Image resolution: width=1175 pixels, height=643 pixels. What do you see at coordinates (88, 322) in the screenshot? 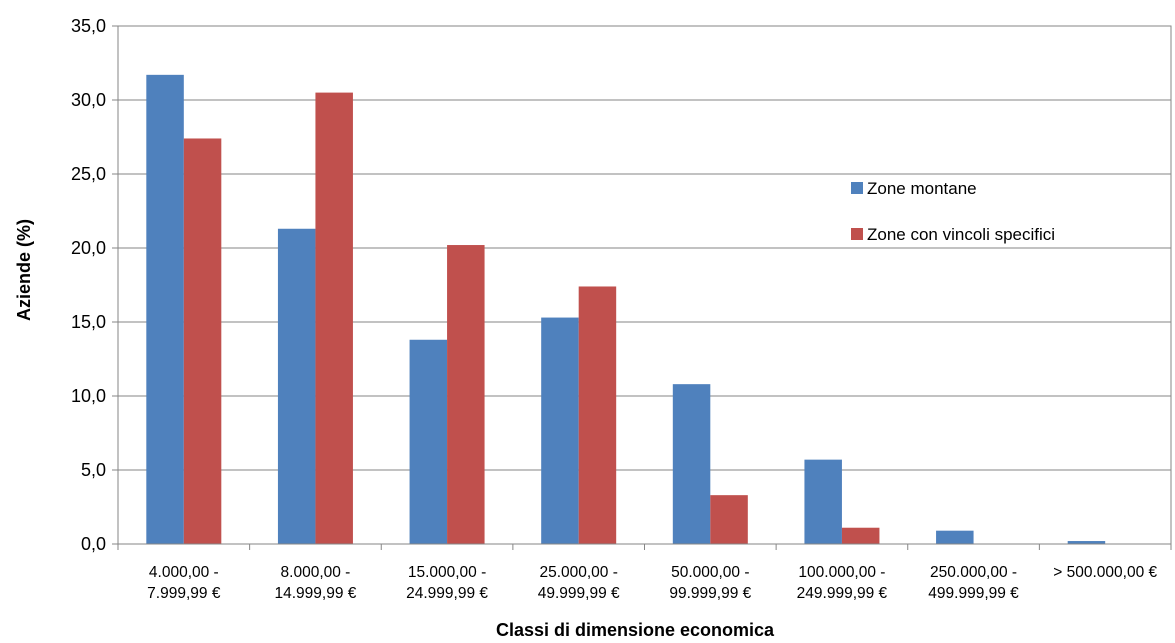
I see `y-tick-label: 15,0` at bounding box center [88, 322].